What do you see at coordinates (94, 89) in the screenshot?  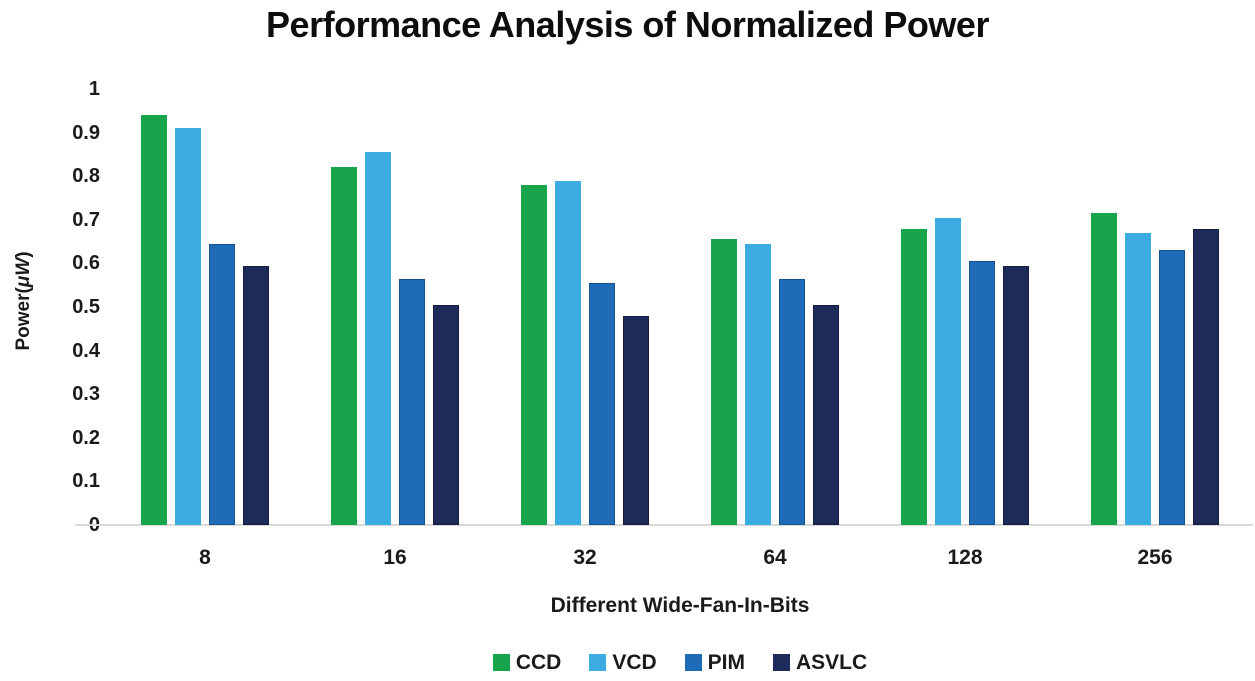 I see `y-tick-label: 1` at bounding box center [94, 89].